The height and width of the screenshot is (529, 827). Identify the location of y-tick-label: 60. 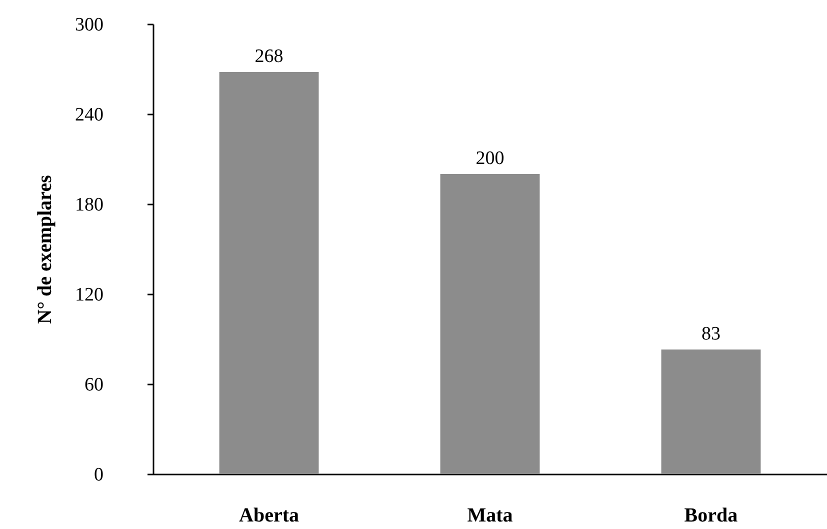
(94, 385).